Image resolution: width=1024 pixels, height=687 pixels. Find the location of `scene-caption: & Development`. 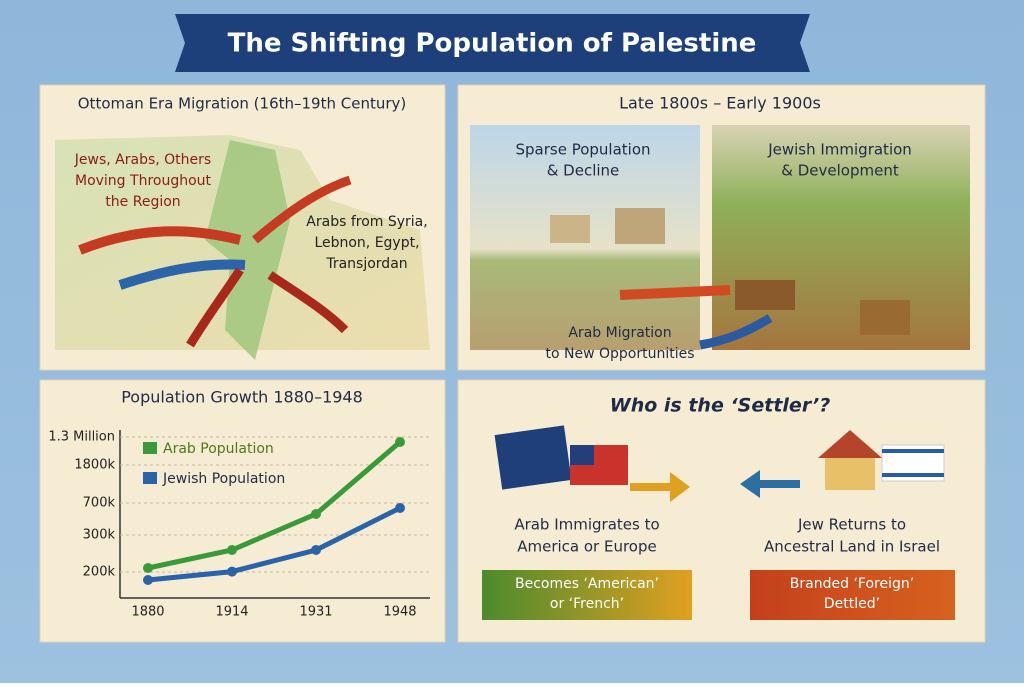

scene-caption: & Development is located at coordinates (840, 171).